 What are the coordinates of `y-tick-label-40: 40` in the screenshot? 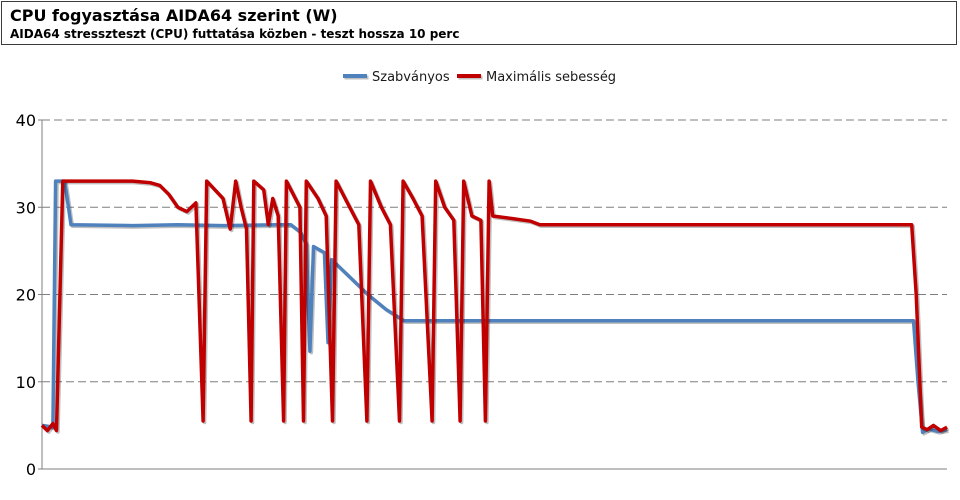 It's located at (26, 120).